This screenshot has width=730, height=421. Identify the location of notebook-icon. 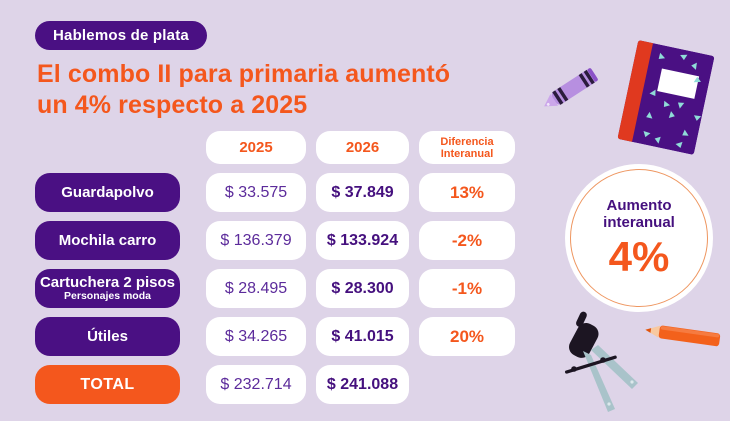
(666, 97).